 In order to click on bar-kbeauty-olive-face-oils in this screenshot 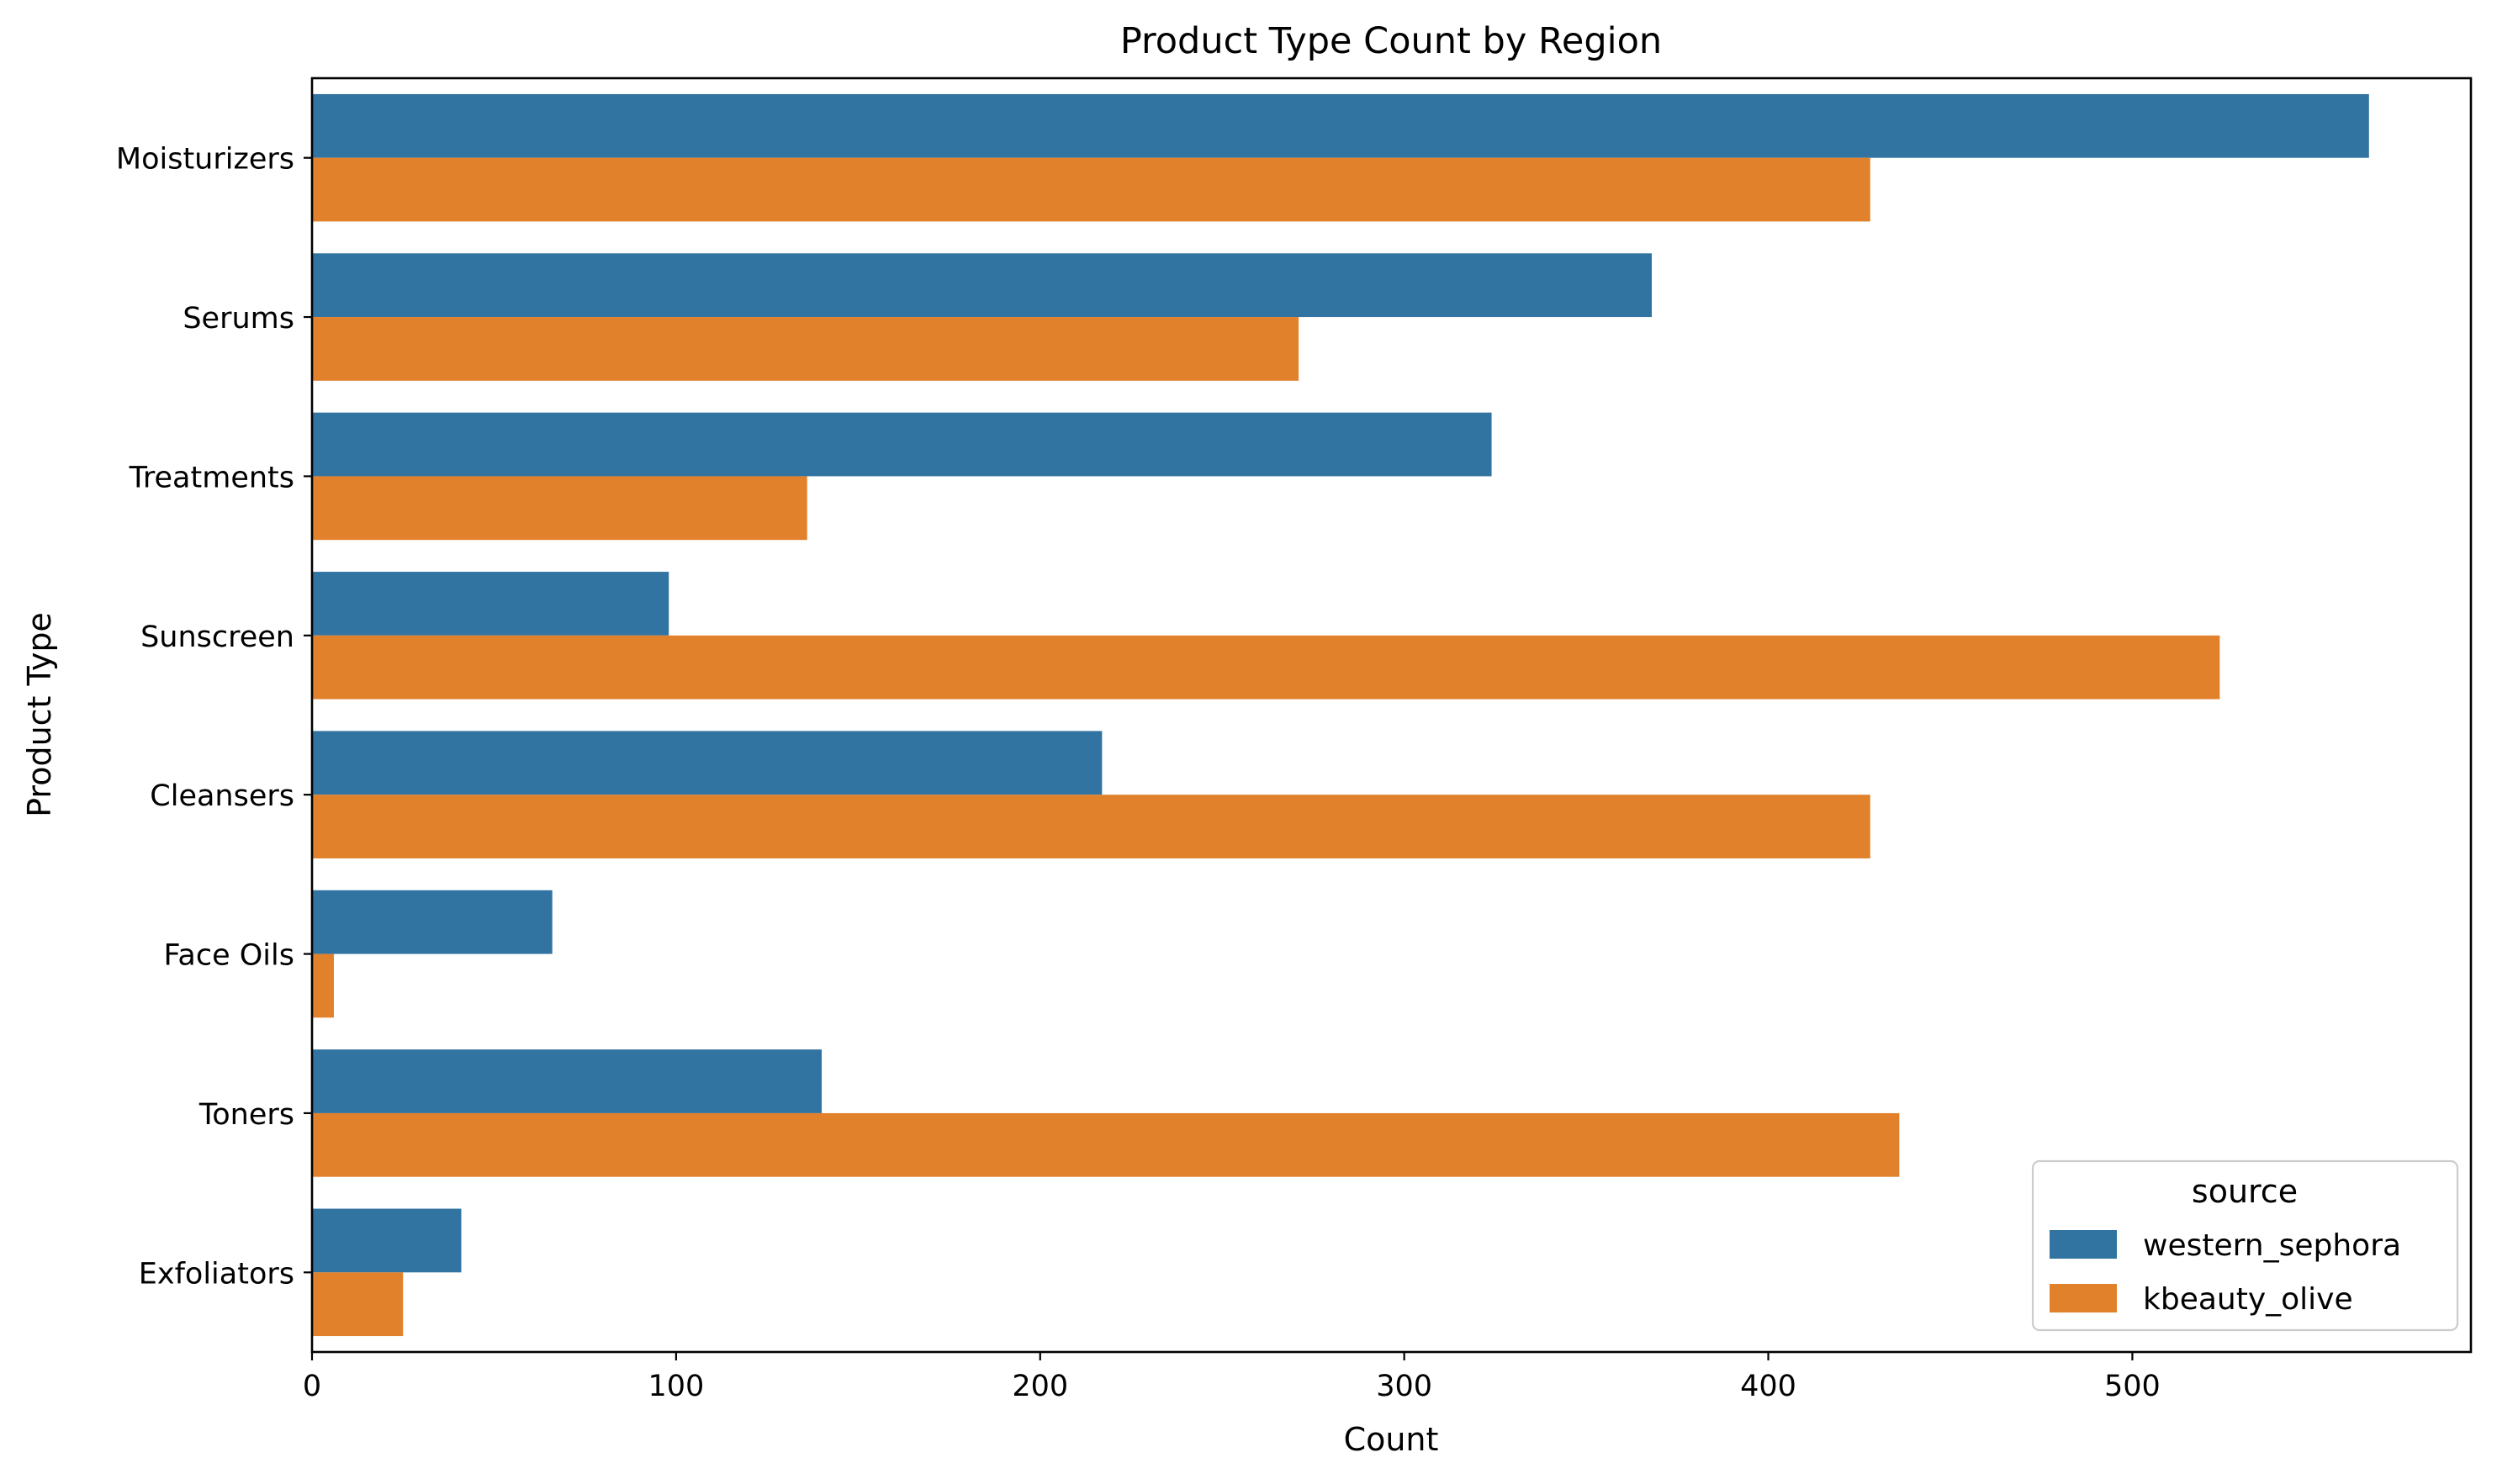, I will do `click(323, 986)`.